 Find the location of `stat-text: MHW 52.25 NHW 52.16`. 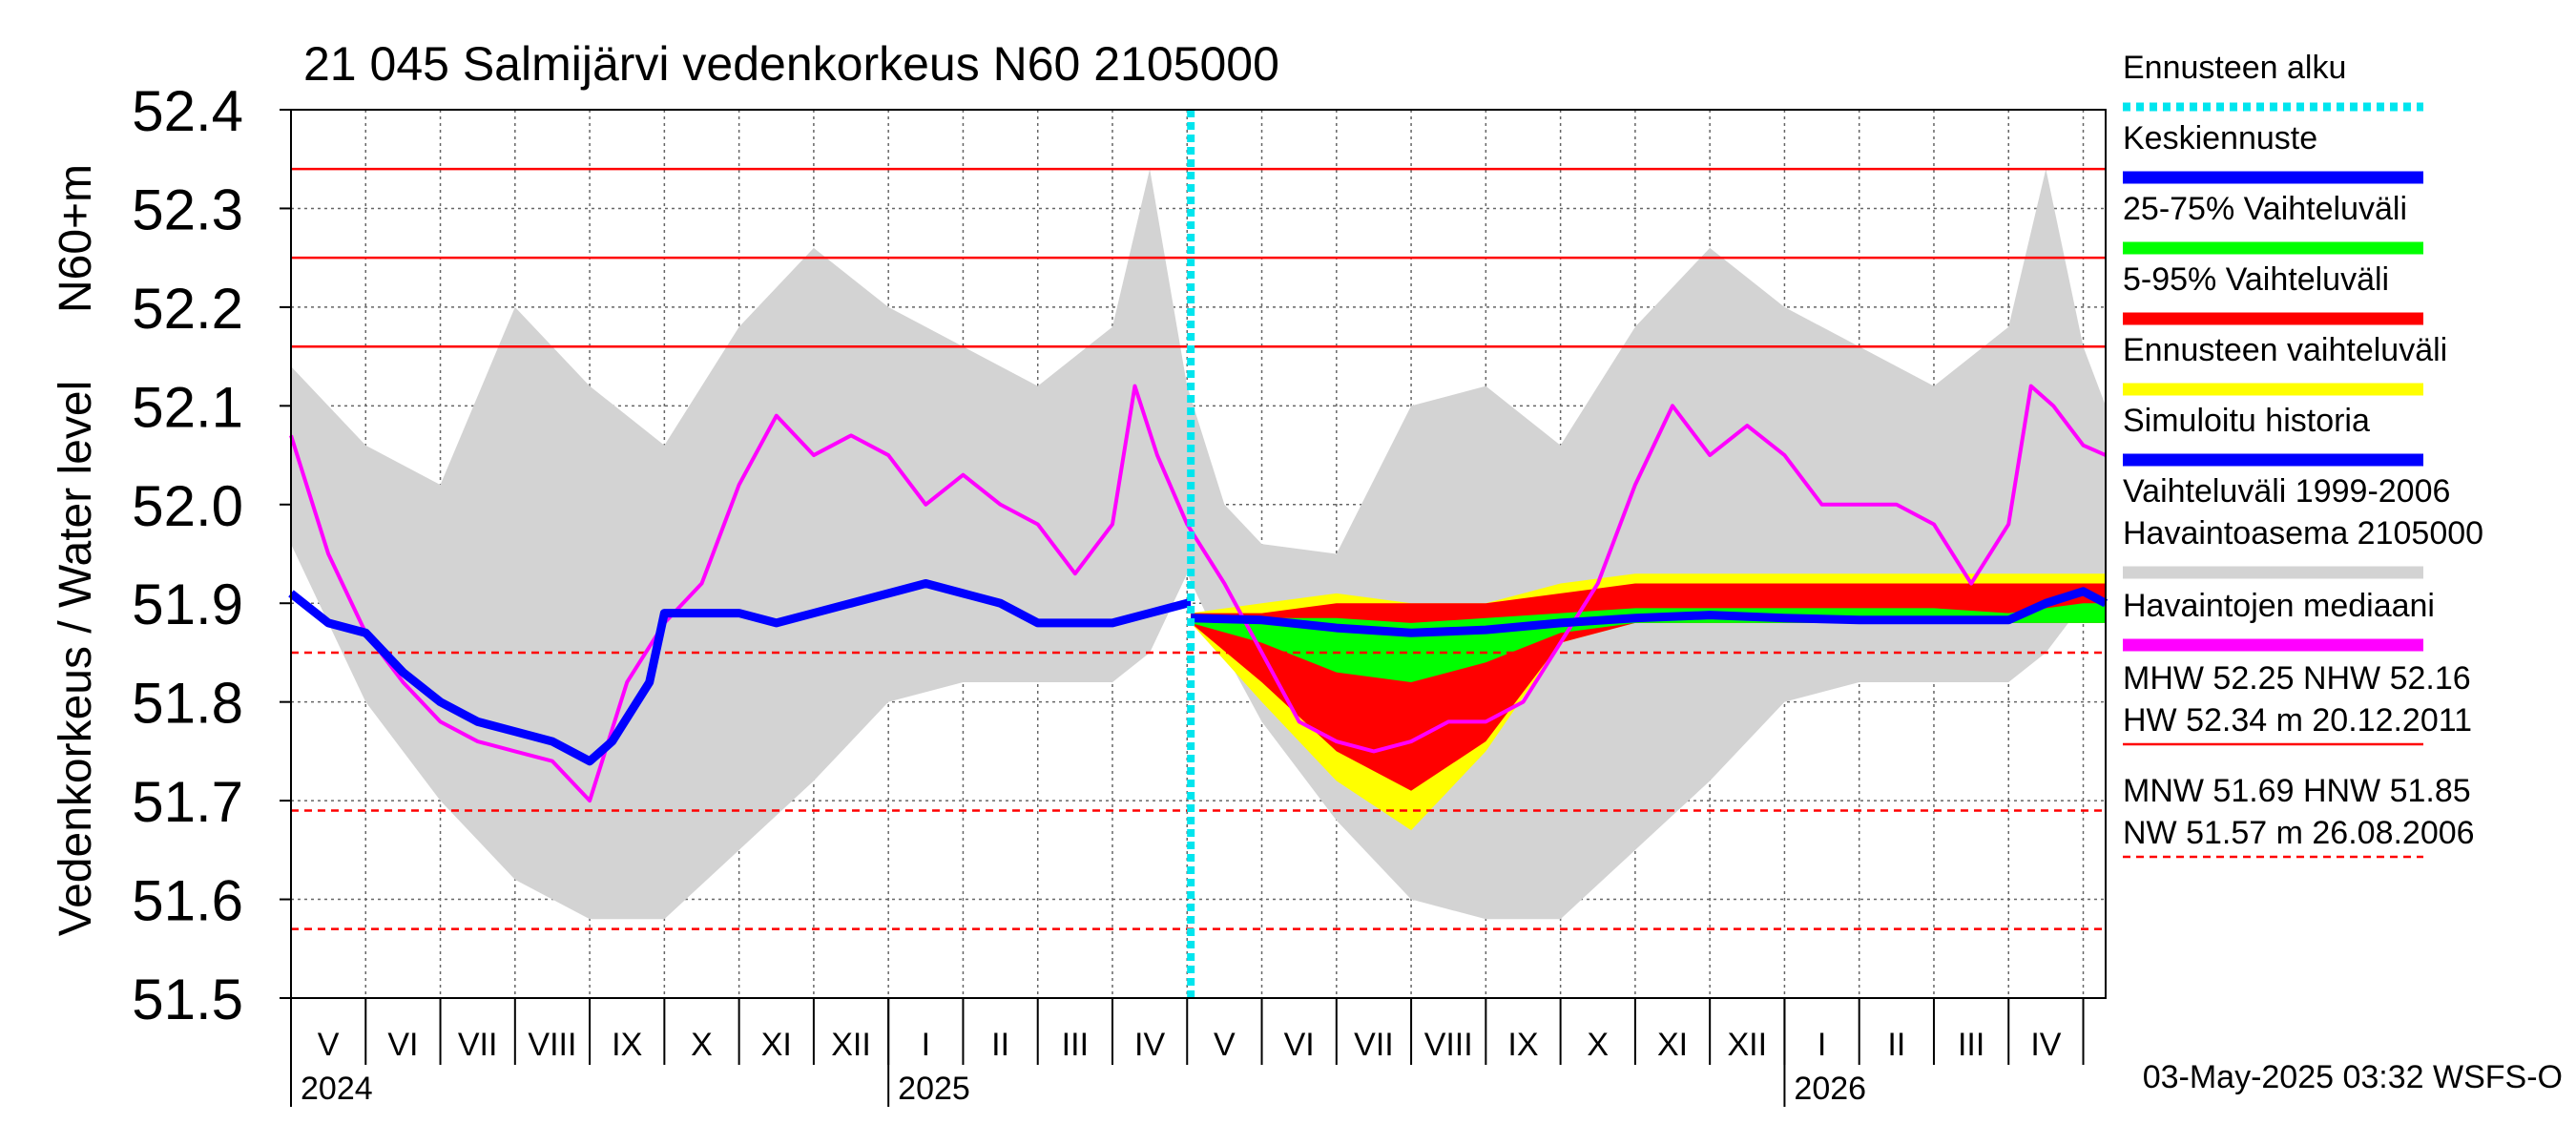

stat-text: MHW 52.25 NHW 52.16 is located at coordinates (2297, 678).